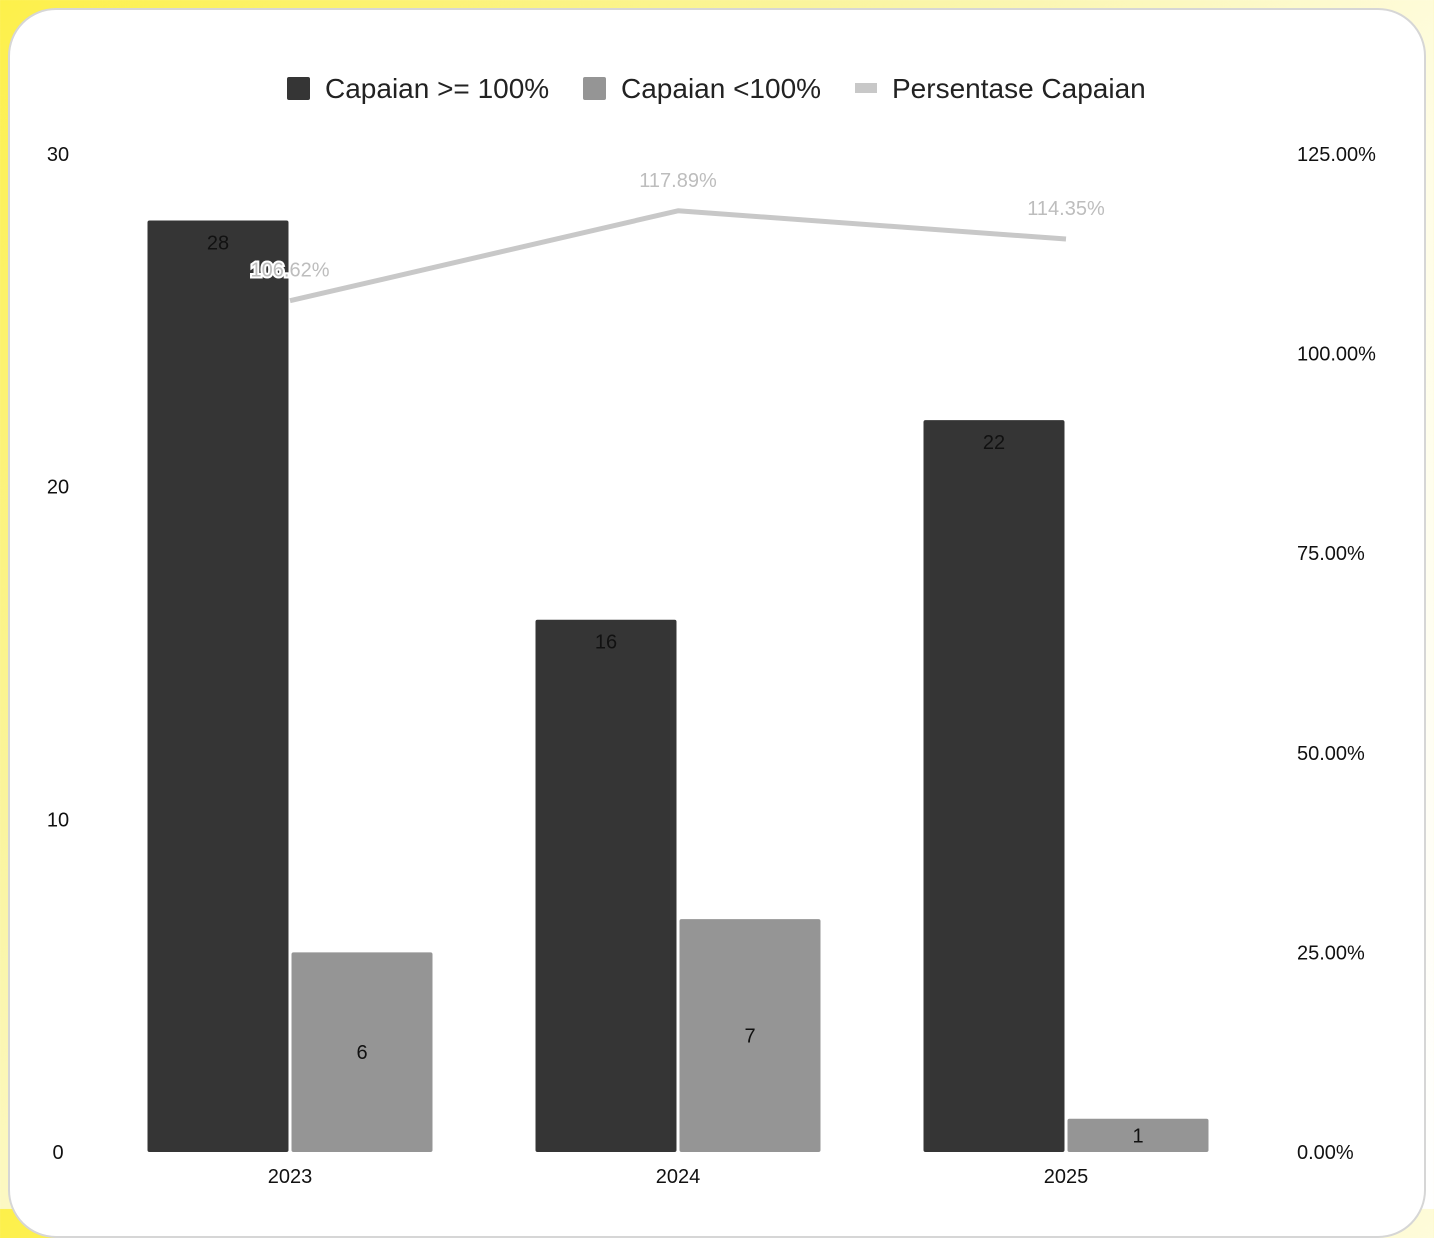  I want to click on right-tick-label: 50.00%, so click(1331, 754).